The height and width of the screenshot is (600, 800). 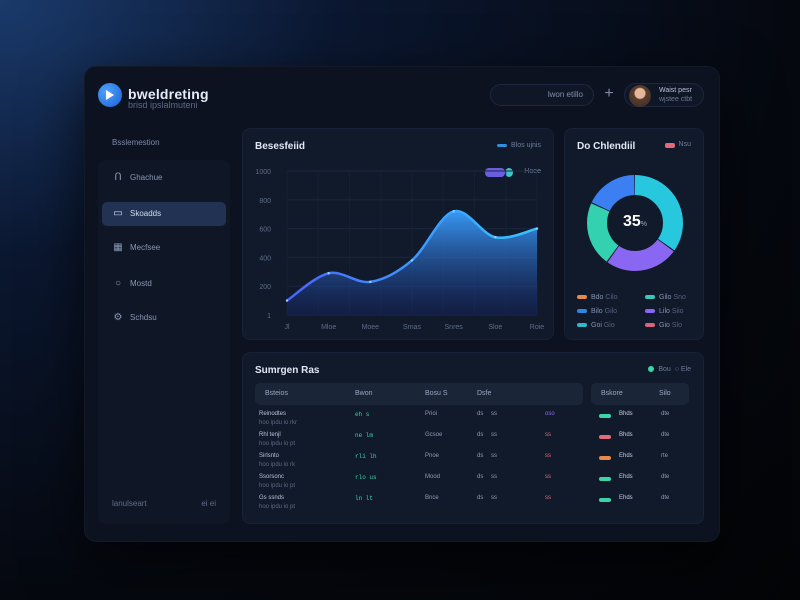 I want to click on x-tick-label: Mloe, so click(x=328, y=327).